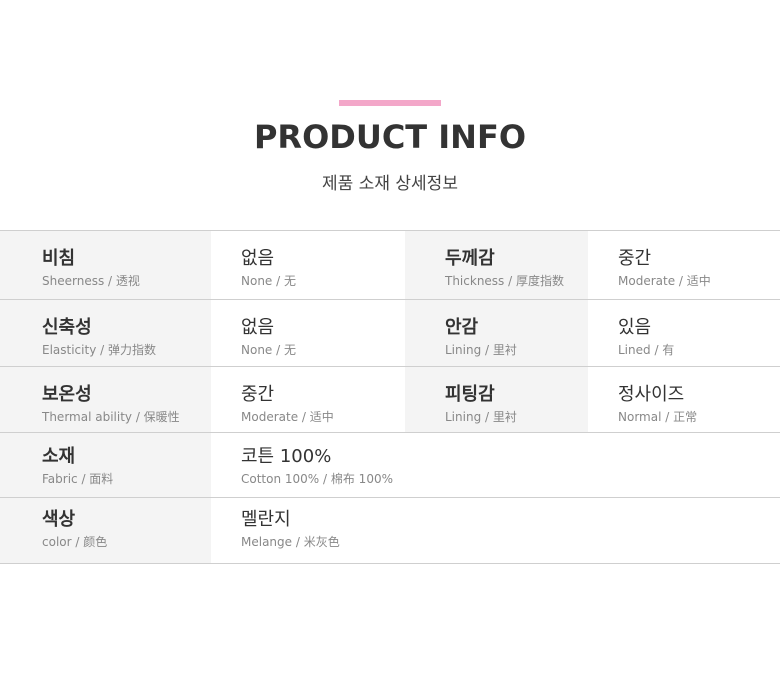  Describe the element at coordinates (105, 530) in the screenshot. I see `attribute-label-cell: 색상 color / 颜色` at that location.